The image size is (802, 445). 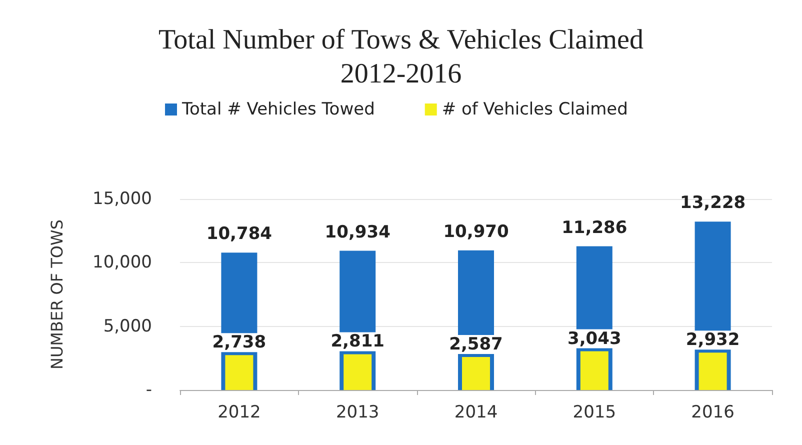 What do you see at coordinates (127, 326) in the screenshot?
I see `y-tick-label: 5,000` at bounding box center [127, 326].